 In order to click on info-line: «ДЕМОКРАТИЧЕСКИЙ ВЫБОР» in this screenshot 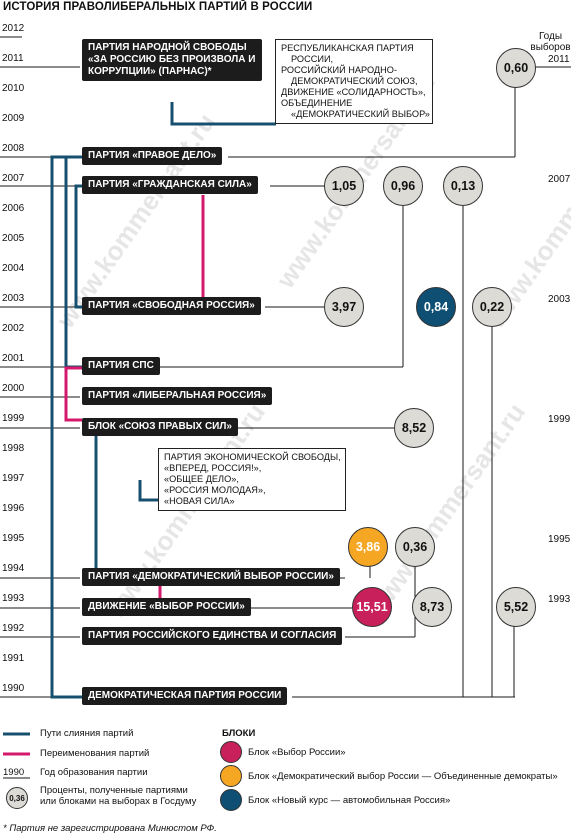, I will do `click(360, 114)`.